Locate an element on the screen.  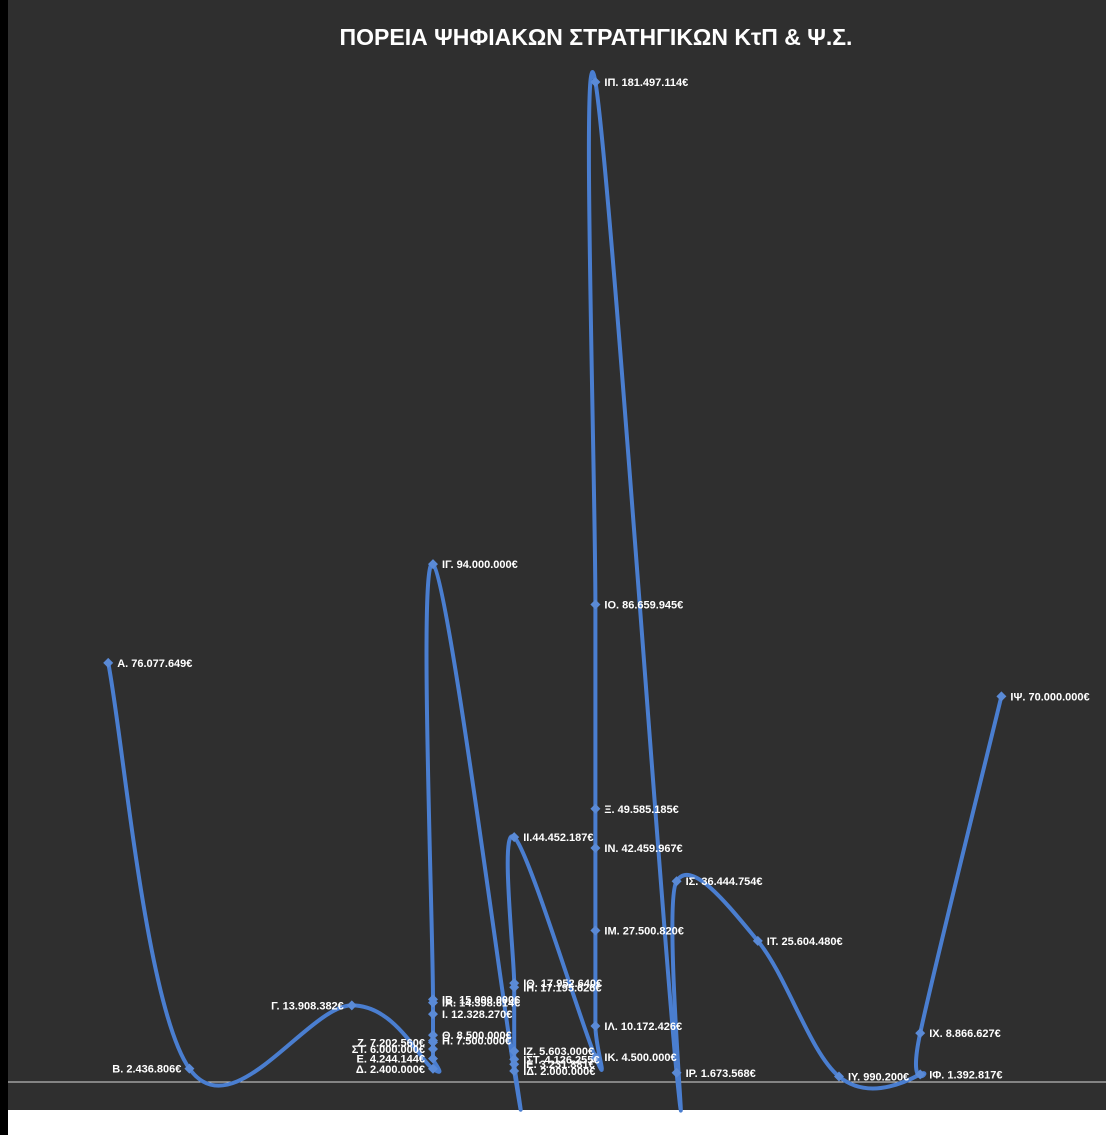
data-label: ΙΘ. 17.952.640€ is located at coordinates (562, 984).